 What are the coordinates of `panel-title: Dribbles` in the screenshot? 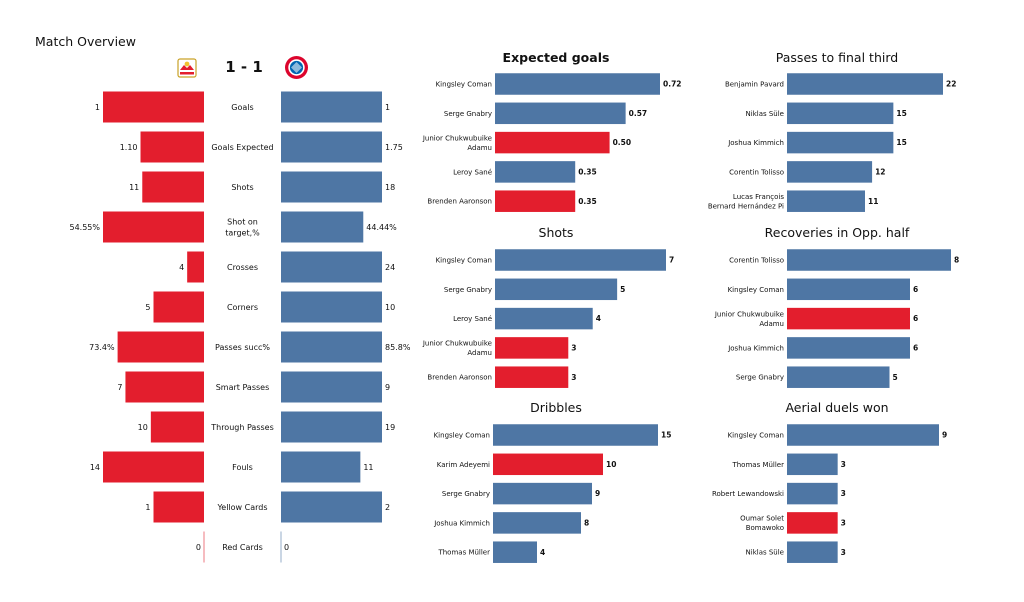 It's located at (556, 407).